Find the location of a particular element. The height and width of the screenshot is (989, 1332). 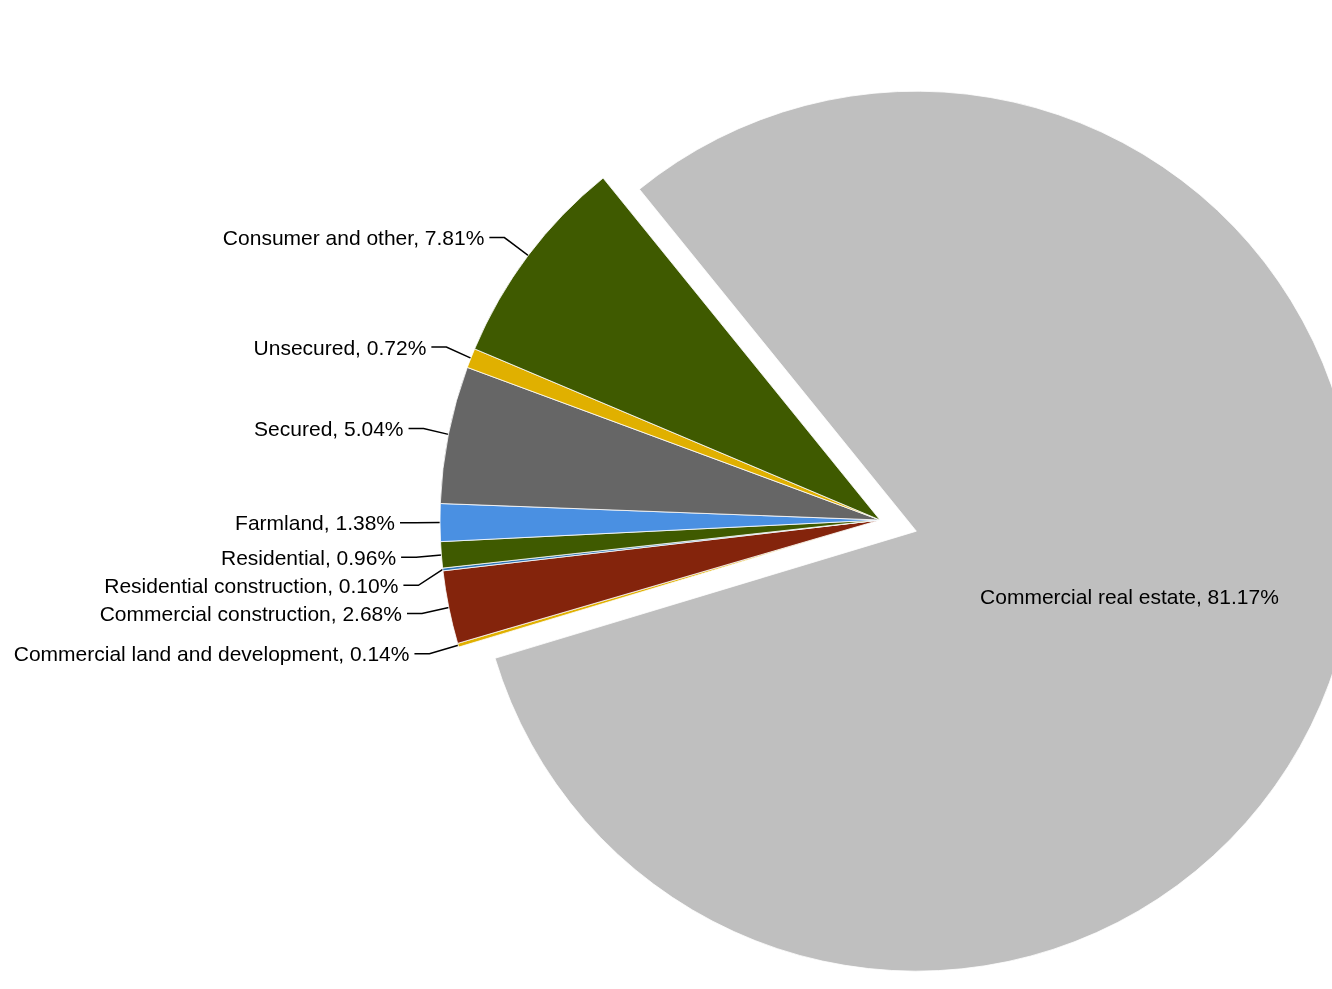

slice-label: Unsecured, 0.72% is located at coordinates (340, 347).